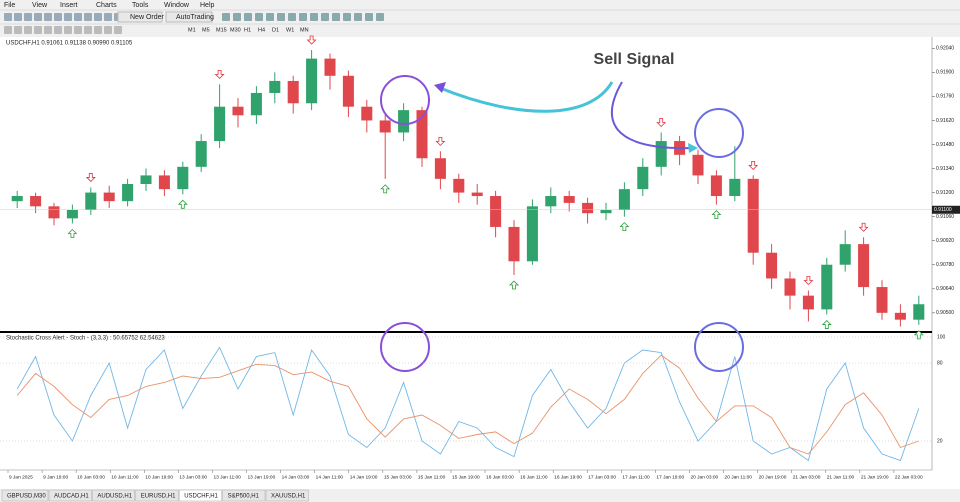  What do you see at coordinates (40, 5) in the screenshot?
I see `menu-item: View` at bounding box center [40, 5].